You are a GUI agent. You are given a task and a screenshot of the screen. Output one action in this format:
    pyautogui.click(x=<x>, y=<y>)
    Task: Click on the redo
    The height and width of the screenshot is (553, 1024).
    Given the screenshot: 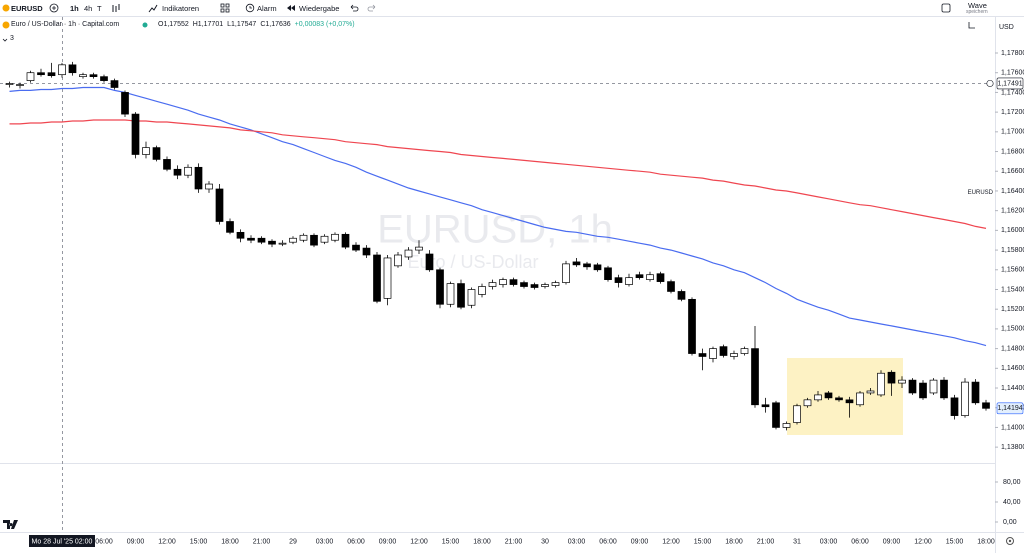 What is the action you would take?
    pyautogui.click(x=372, y=8)
    